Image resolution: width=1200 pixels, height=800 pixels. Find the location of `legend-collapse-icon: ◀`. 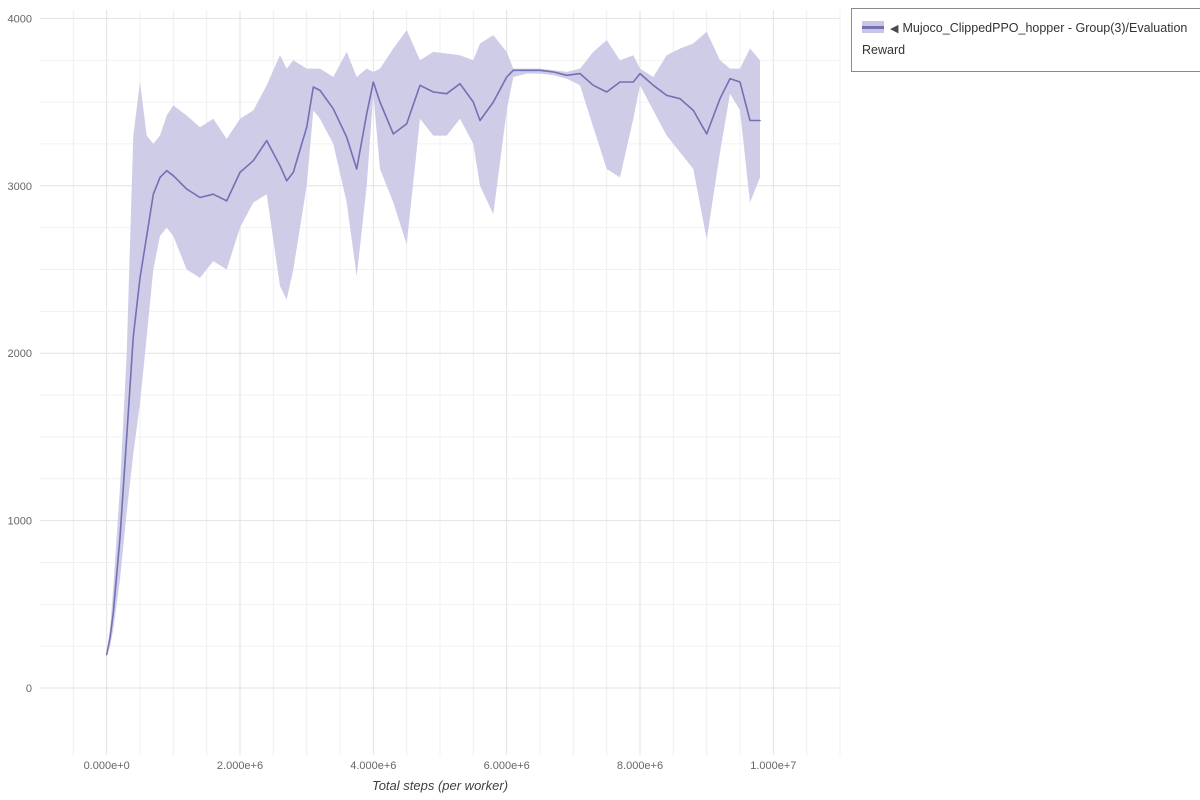

legend-collapse-icon: ◀ is located at coordinates (894, 29).